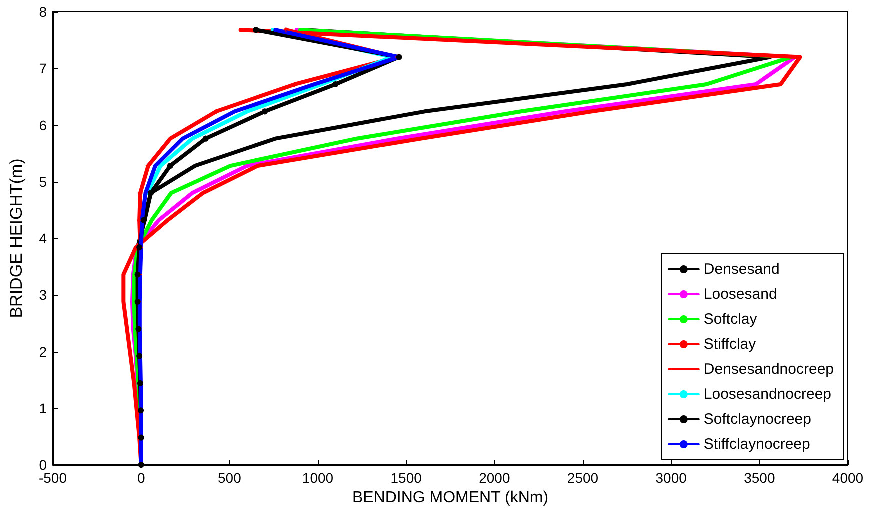 This screenshot has width=874, height=518. Describe the element at coordinates (742, 269) in the screenshot. I see `legend-label: Densesand` at that location.